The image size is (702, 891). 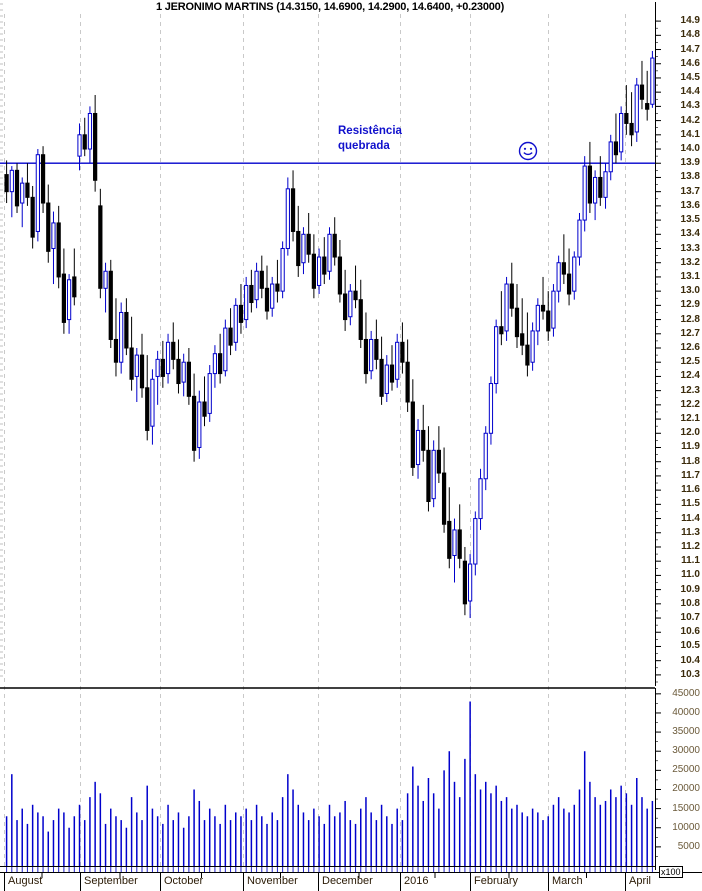 I want to click on price-tick-label: 13.4, so click(x=690, y=234).